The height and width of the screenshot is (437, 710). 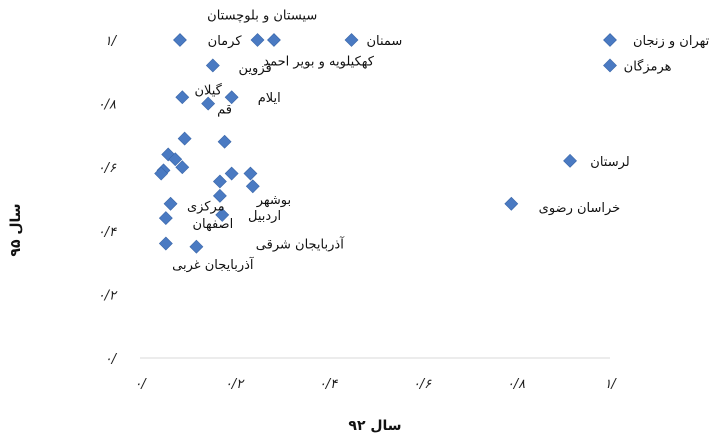 I want to click on point-label: قم, so click(x=224, y=109).